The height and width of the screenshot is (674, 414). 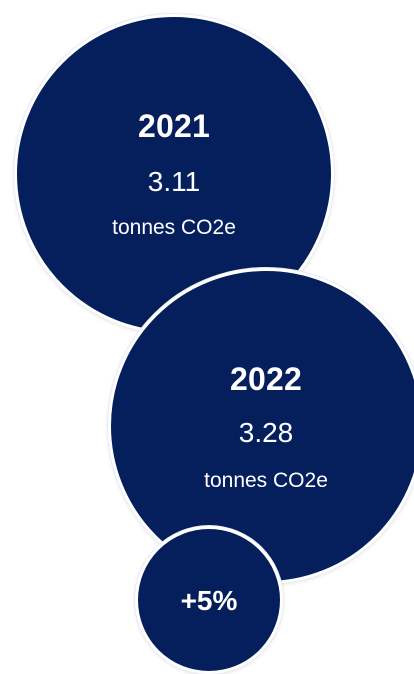 What do you see at coordinates (174, 181) in the screenshot?
I see `bubble-value: 3.11` at bounding box center [174, 181].